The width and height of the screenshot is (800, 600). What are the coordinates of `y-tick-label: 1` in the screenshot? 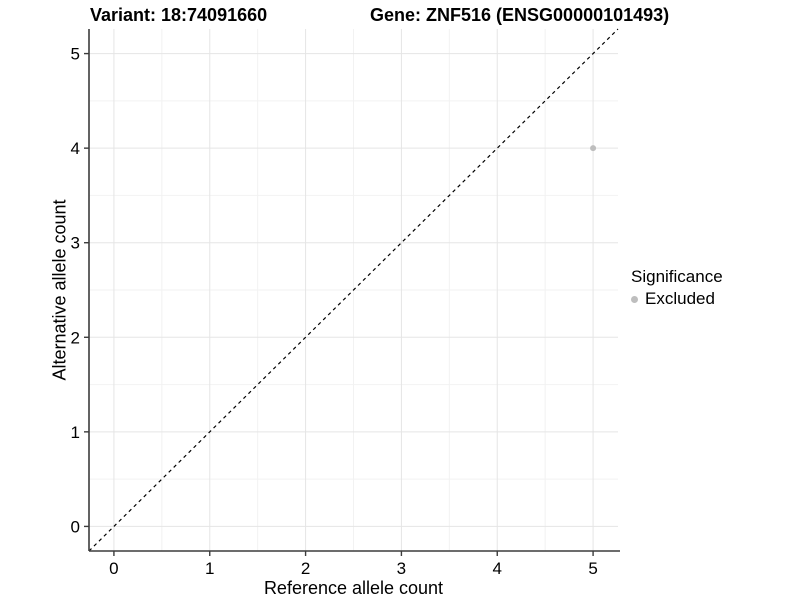 It's located at (75, 432).